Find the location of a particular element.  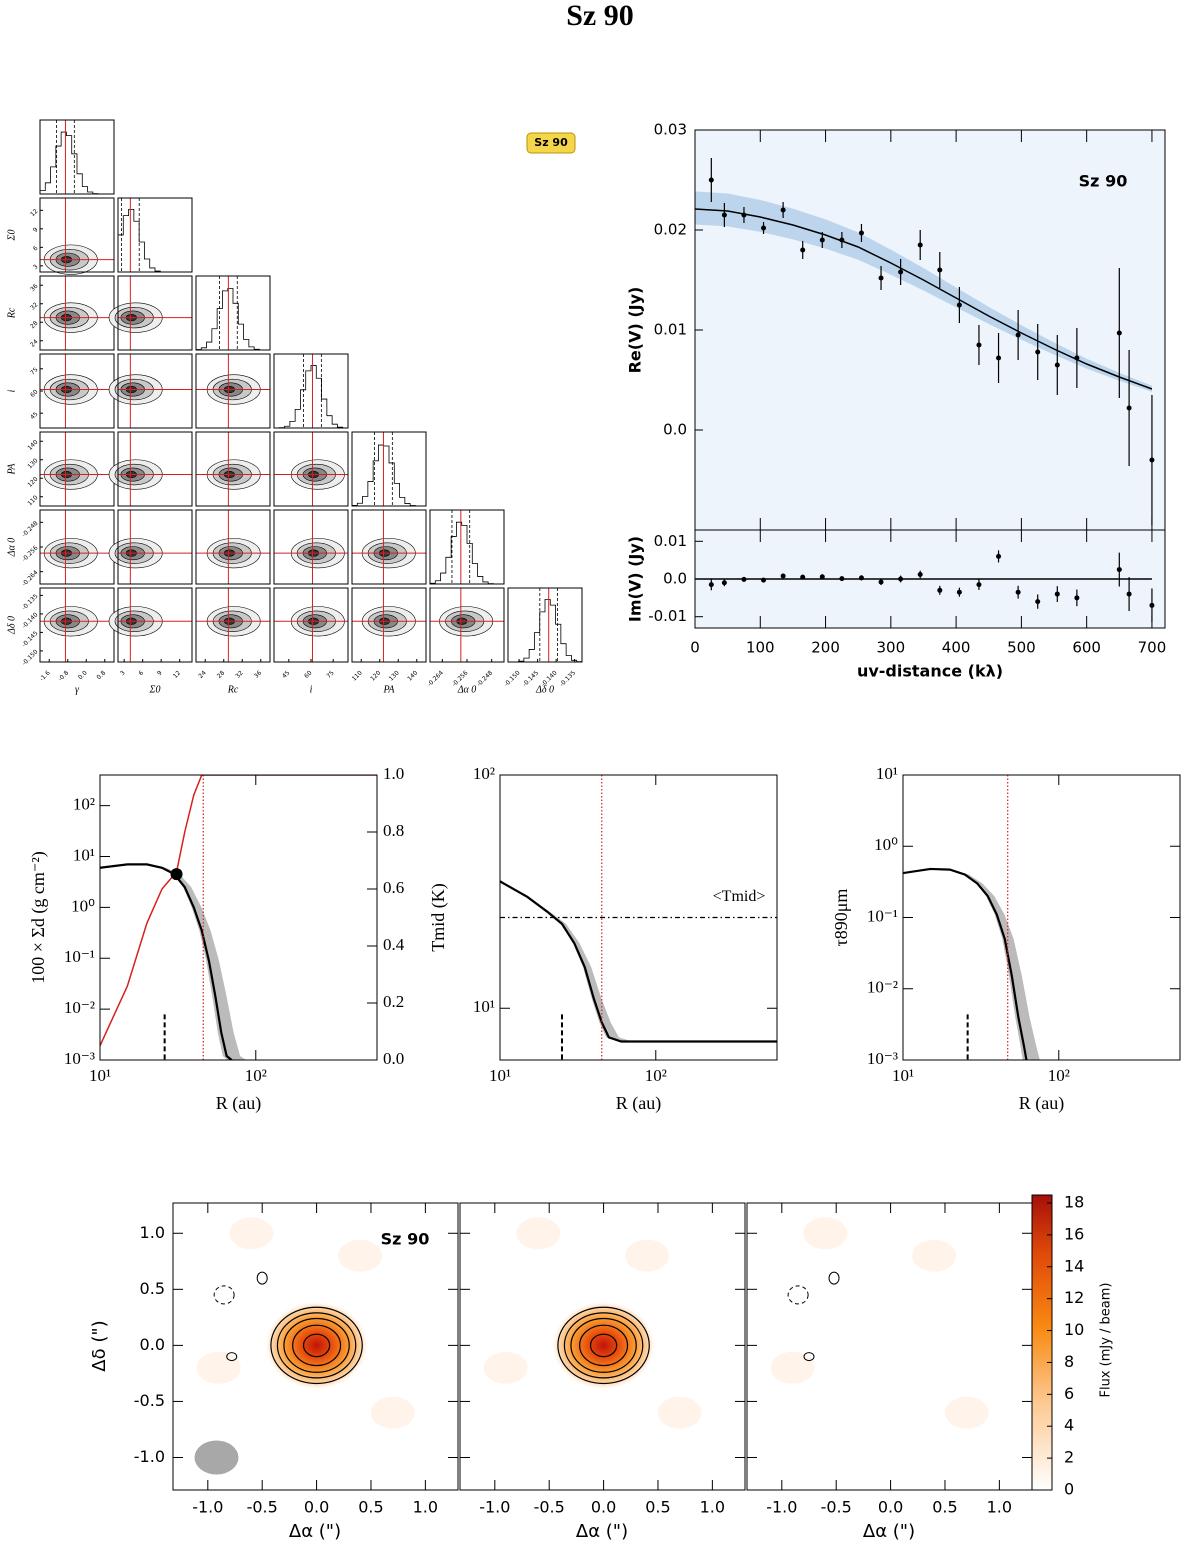

x-tick-label: -0.264 is located at coordinates (435, 678).